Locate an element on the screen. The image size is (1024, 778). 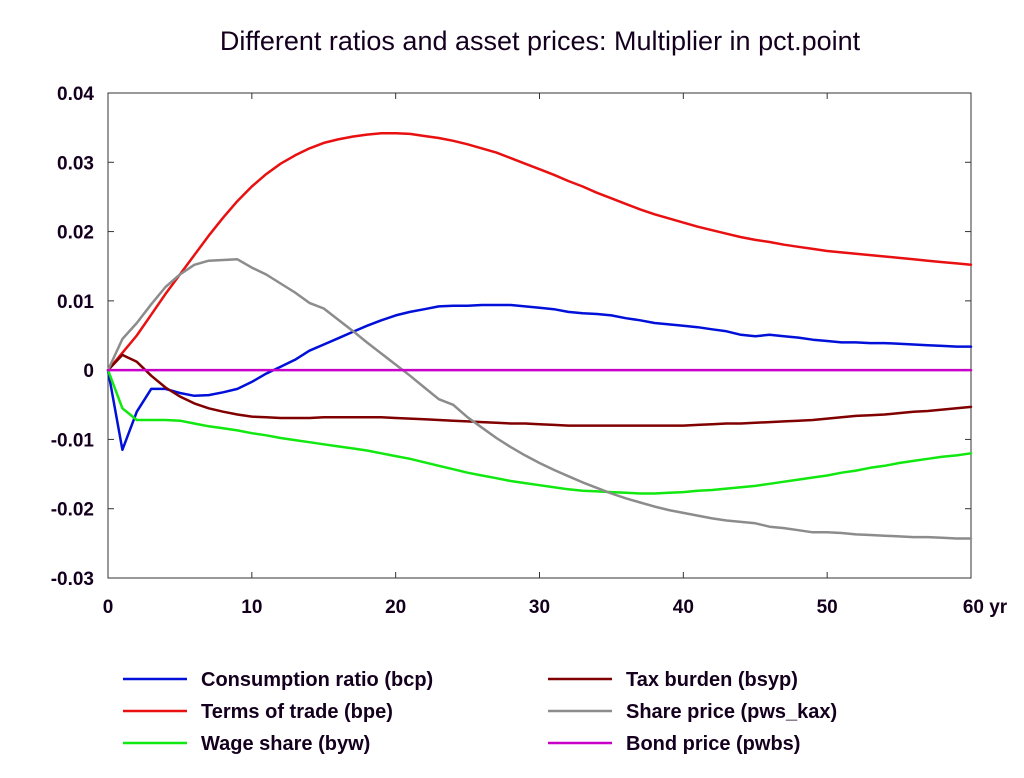
y-tick-label: 0.02 is located at coordinates (75, 233).